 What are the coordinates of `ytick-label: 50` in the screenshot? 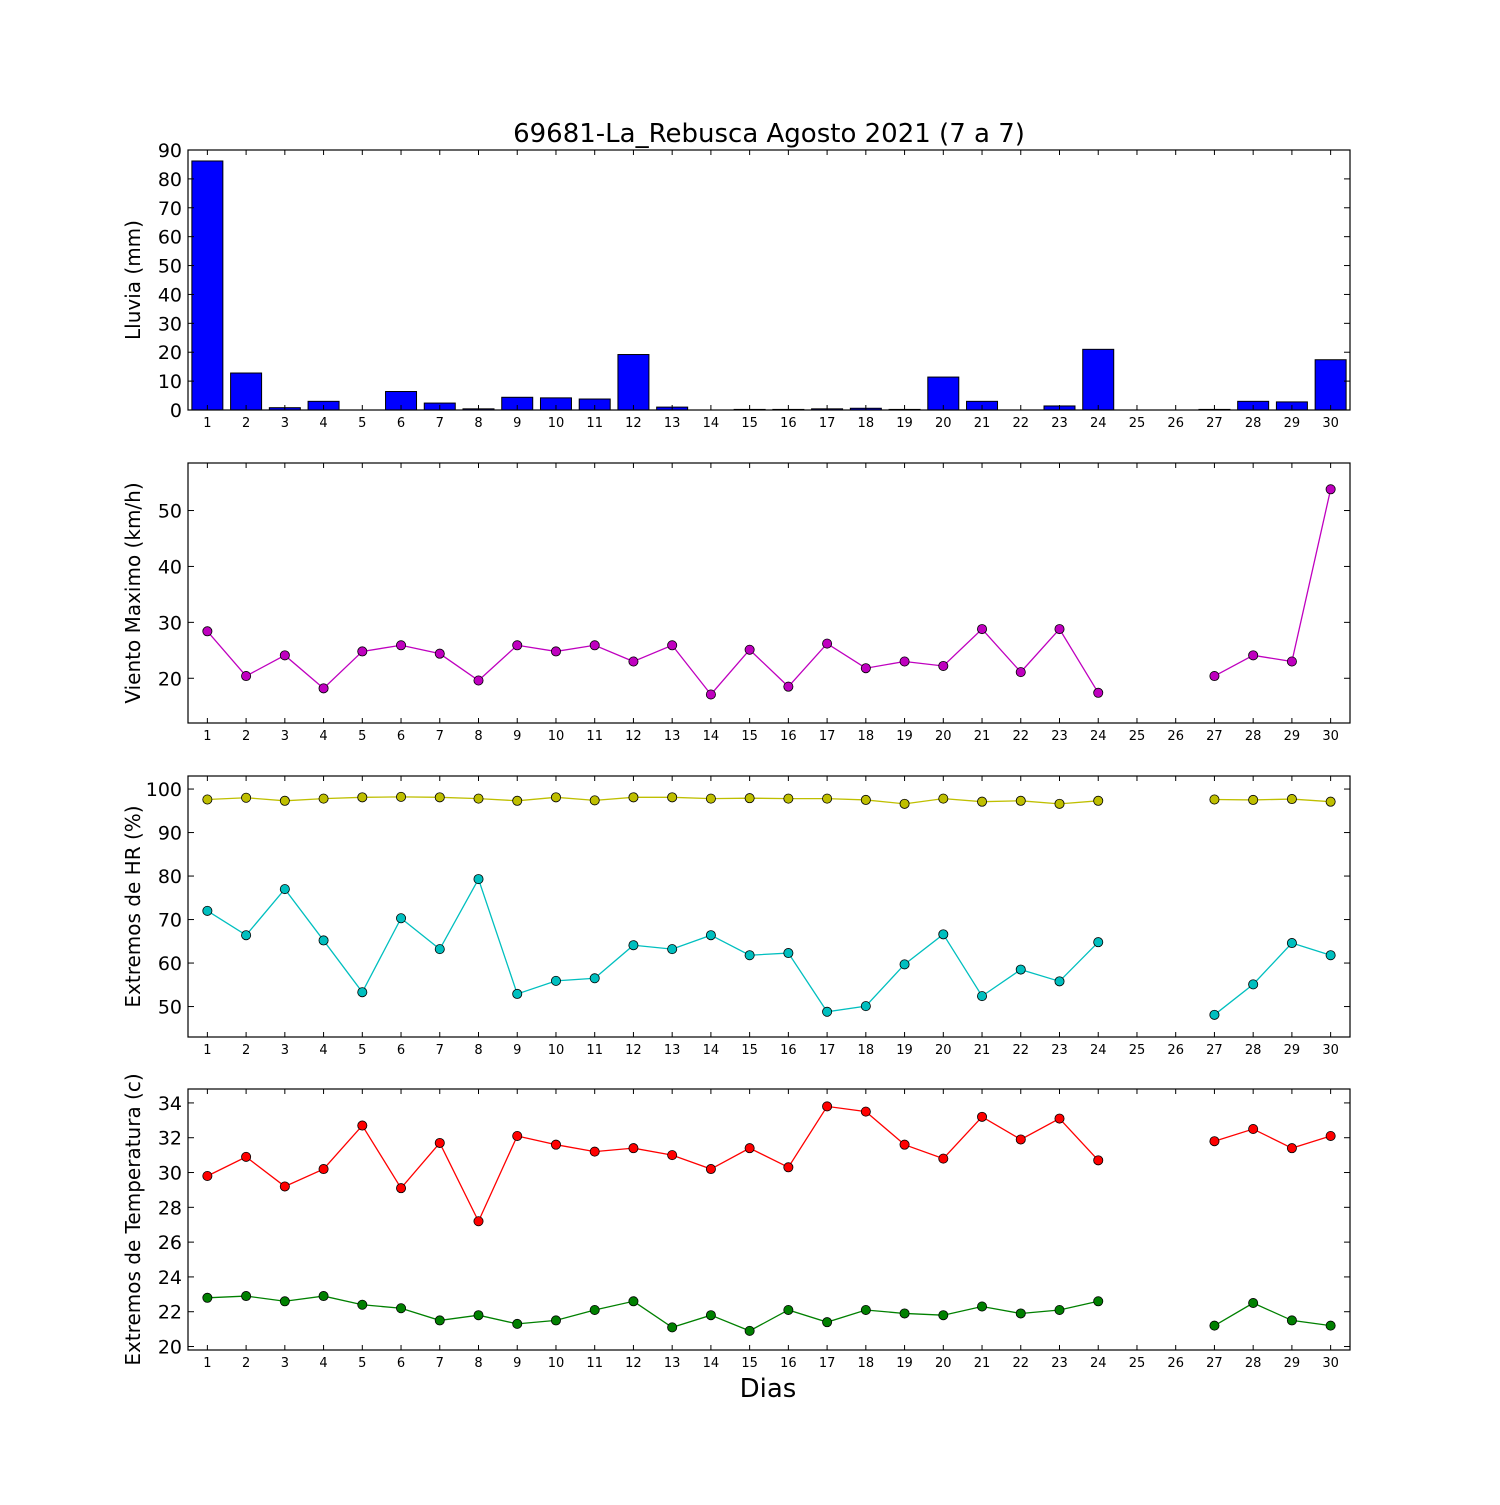 It's located at (170, 267).